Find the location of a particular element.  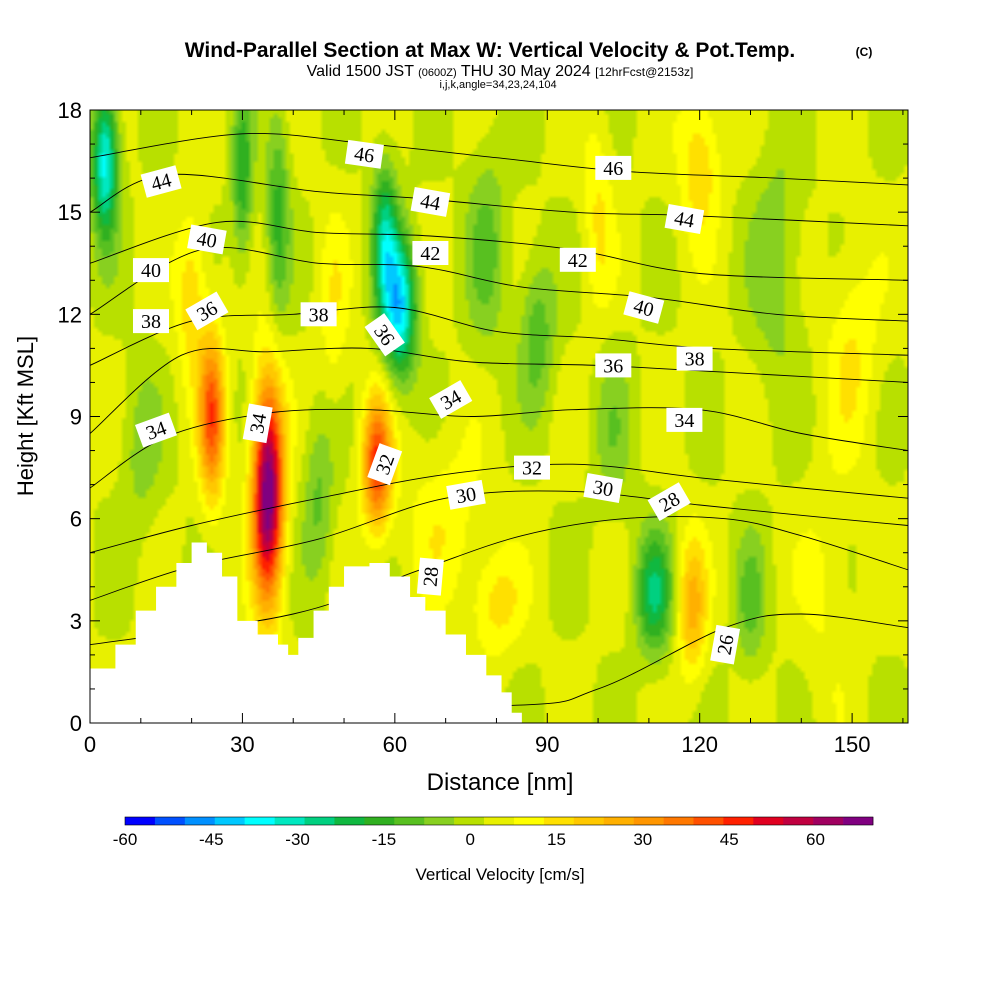

colorbar-tick-label: -60 is located at coordinates (125, 839).